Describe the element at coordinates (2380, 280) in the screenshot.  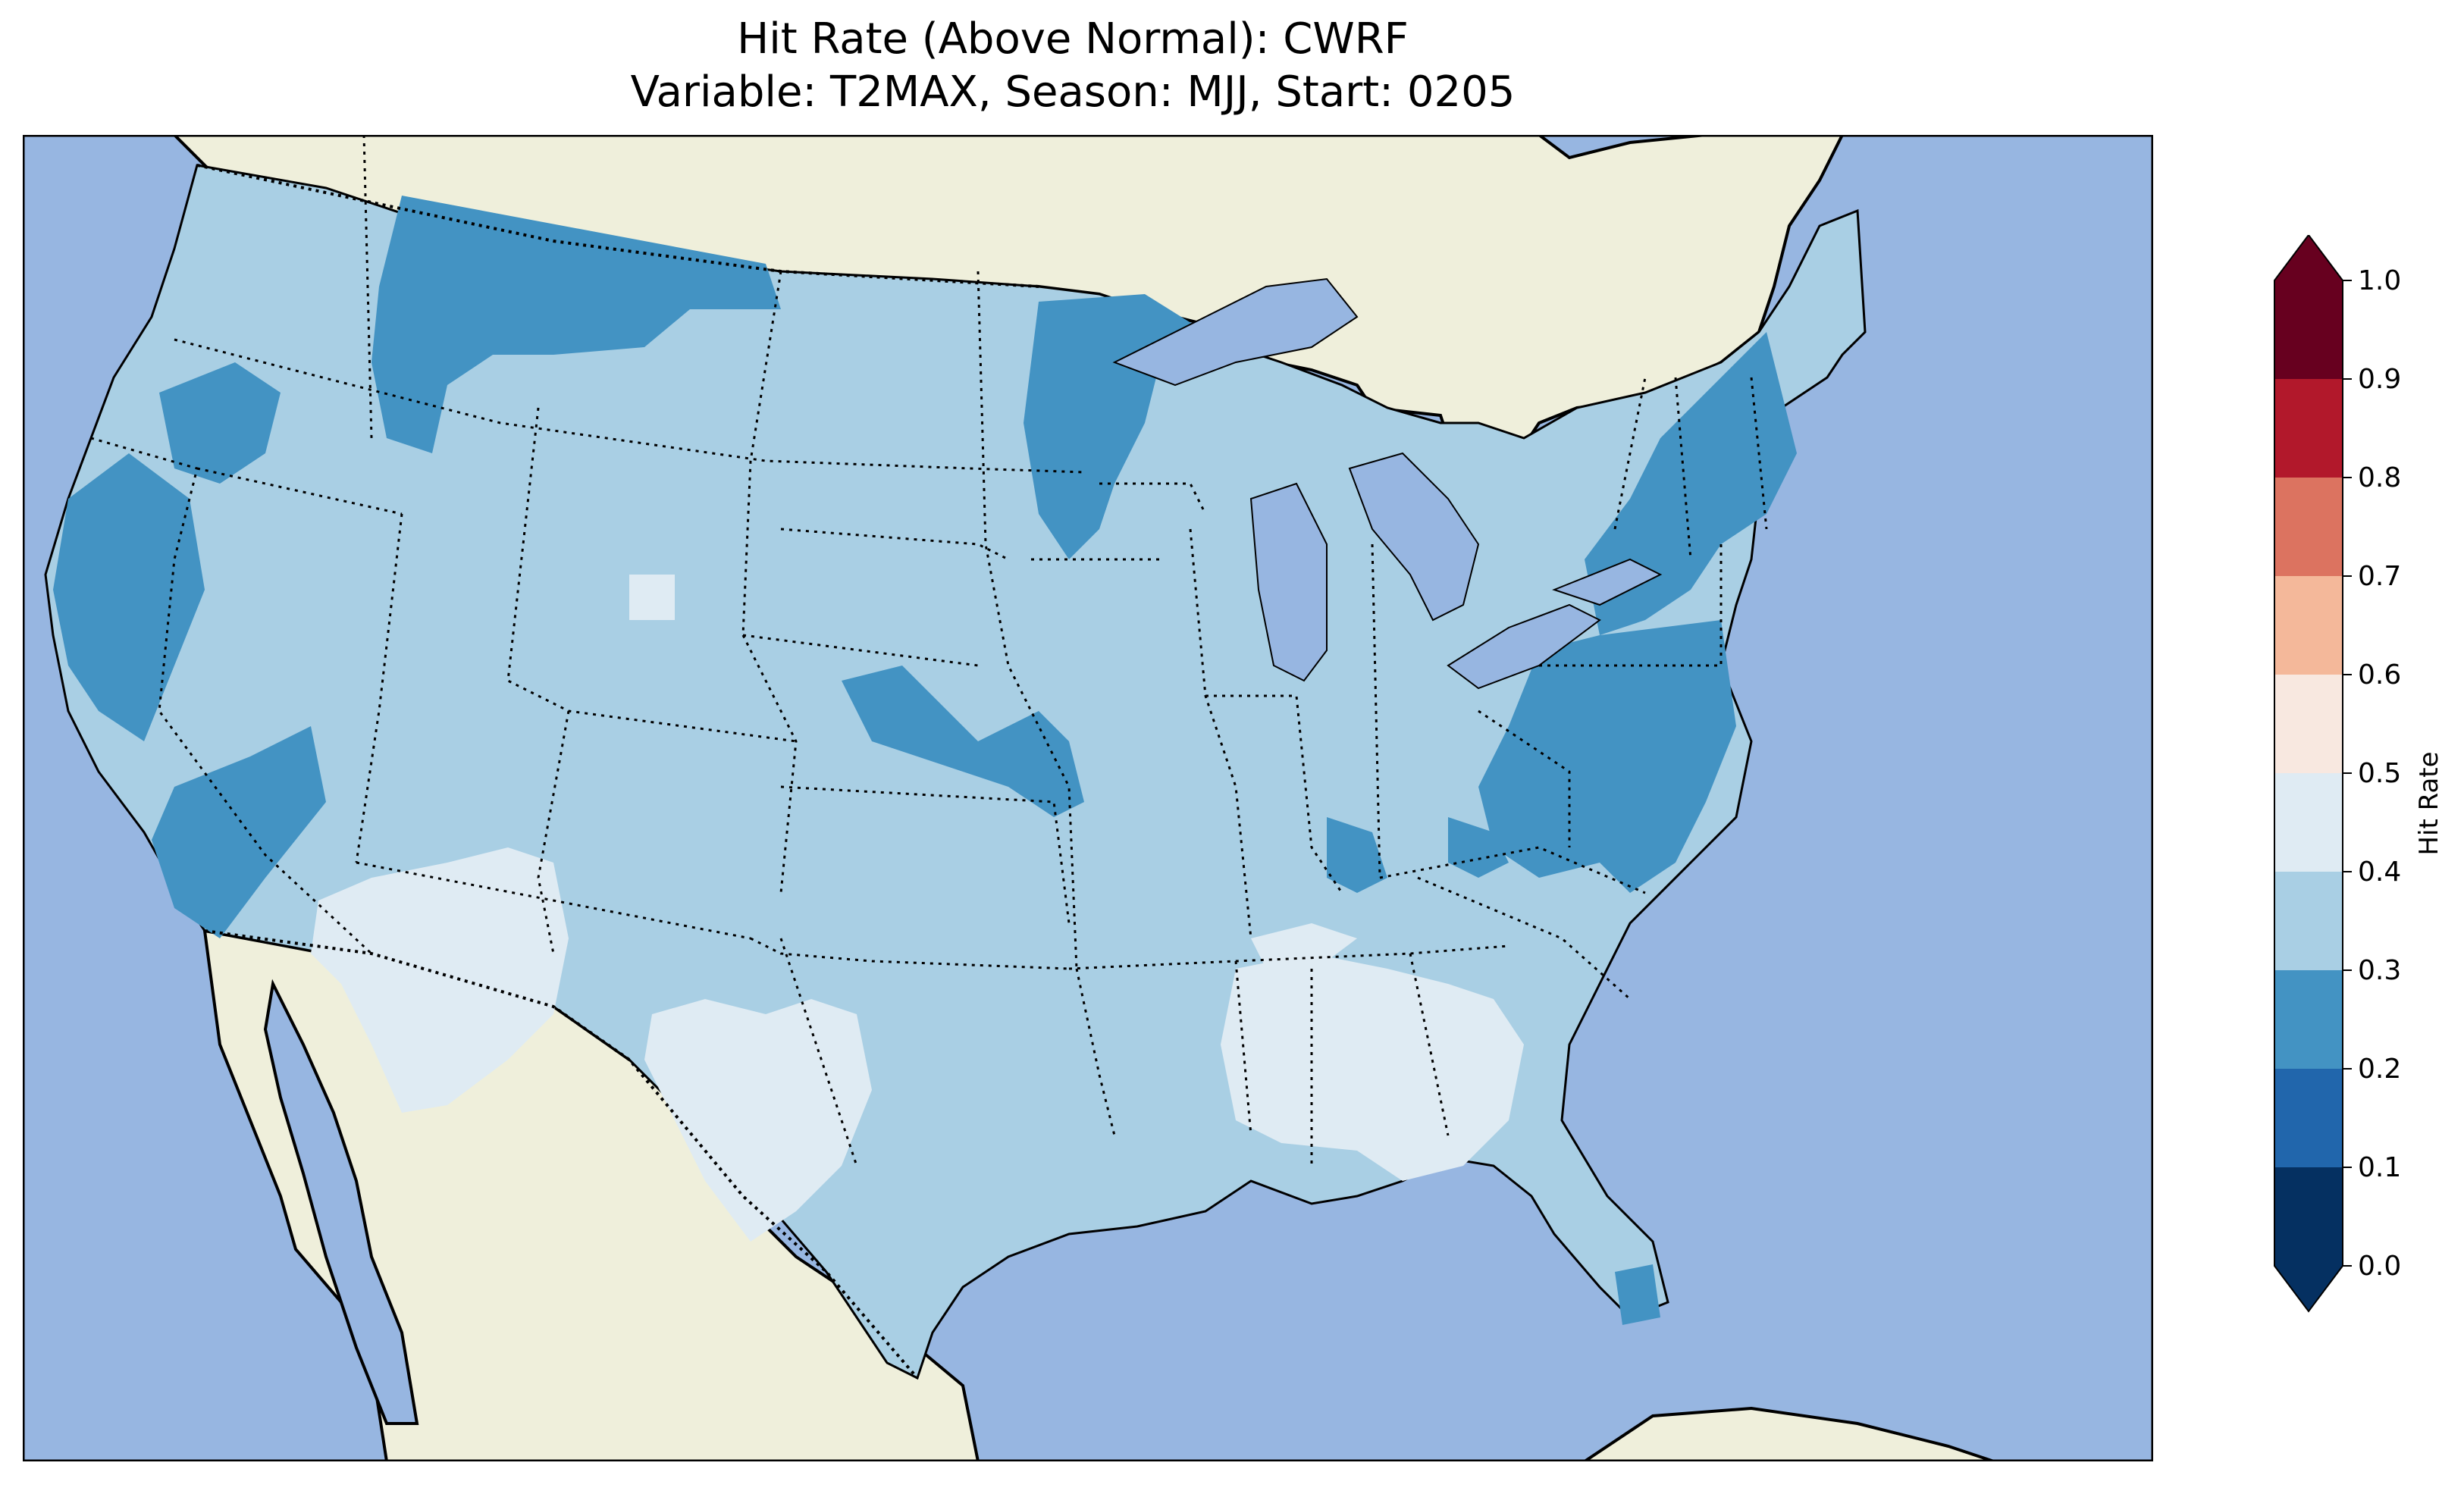
I see `colorbar-tick-label: 1.0` at that location.